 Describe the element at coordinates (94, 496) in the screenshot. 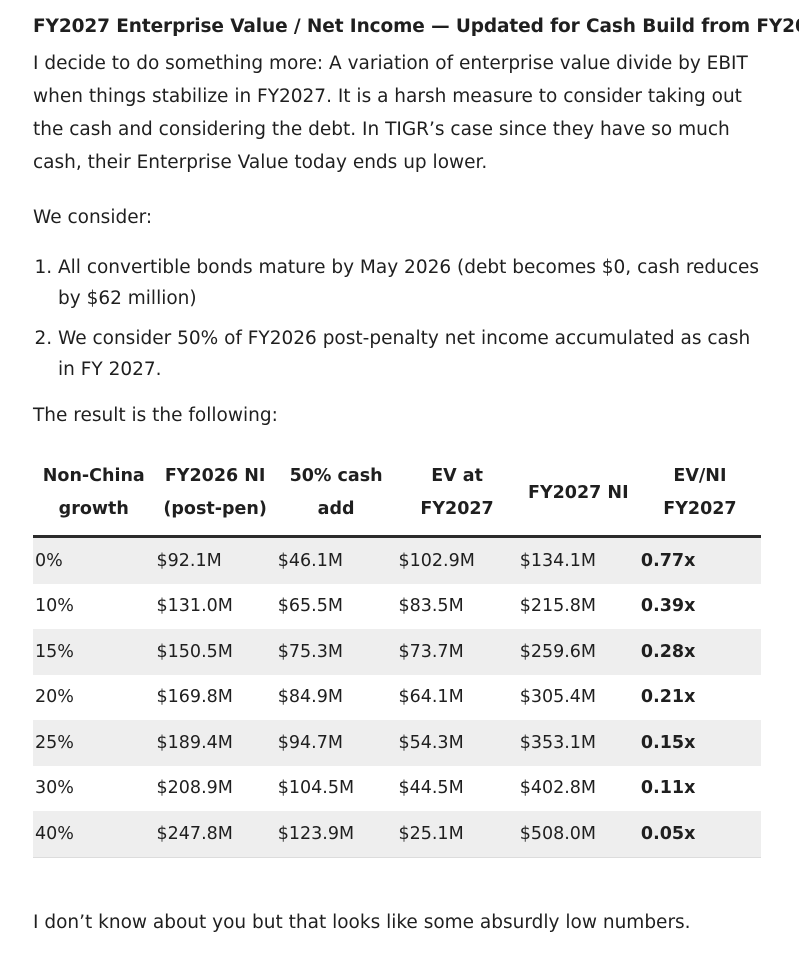

I see `header-non-china-growth: Non-China growth` at that location.